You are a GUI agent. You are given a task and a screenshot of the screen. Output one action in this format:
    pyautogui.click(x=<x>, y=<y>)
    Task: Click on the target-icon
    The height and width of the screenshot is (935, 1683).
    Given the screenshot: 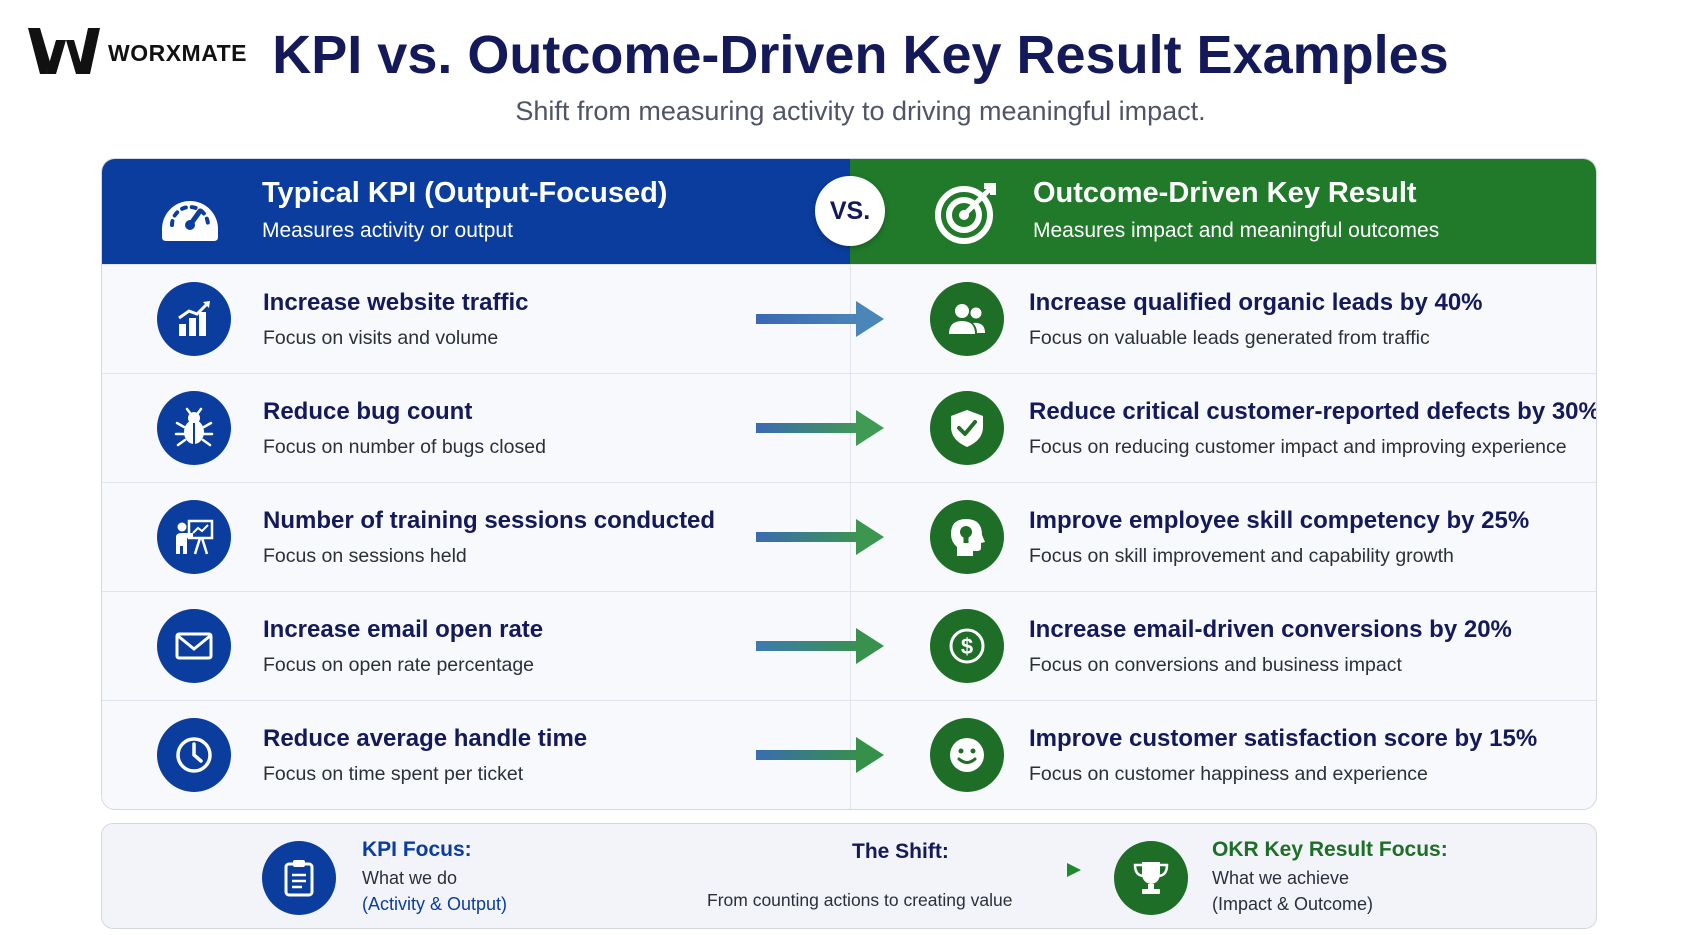 What is the action you would take?
    pyautogui.click(x=965, y=213)
    